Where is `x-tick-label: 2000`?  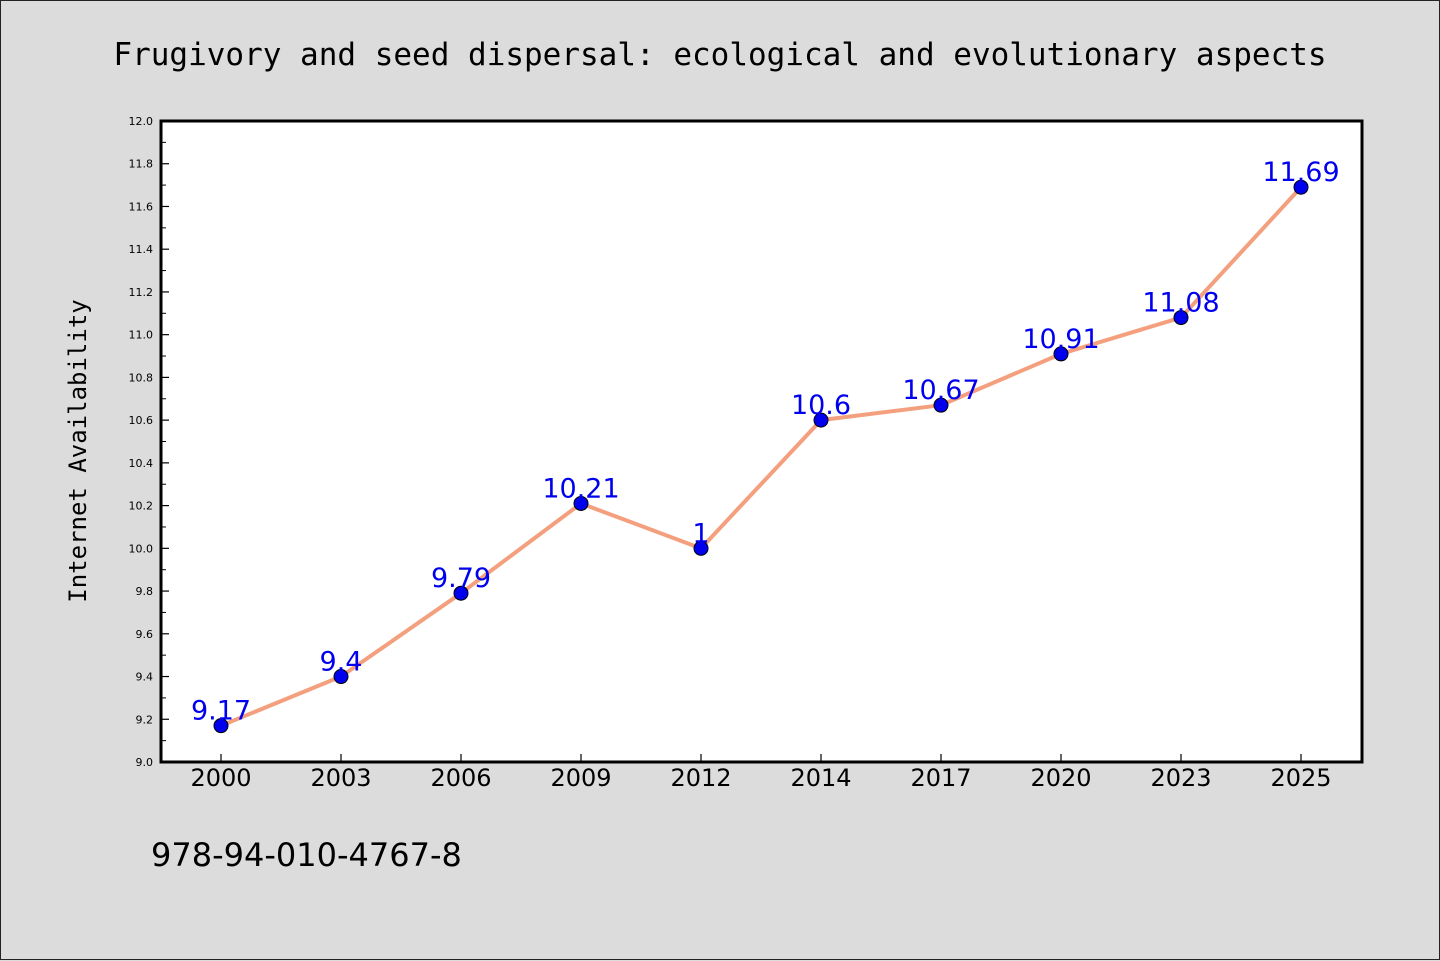
x-tick-label: 2000 is located at coordinates (220, 778).